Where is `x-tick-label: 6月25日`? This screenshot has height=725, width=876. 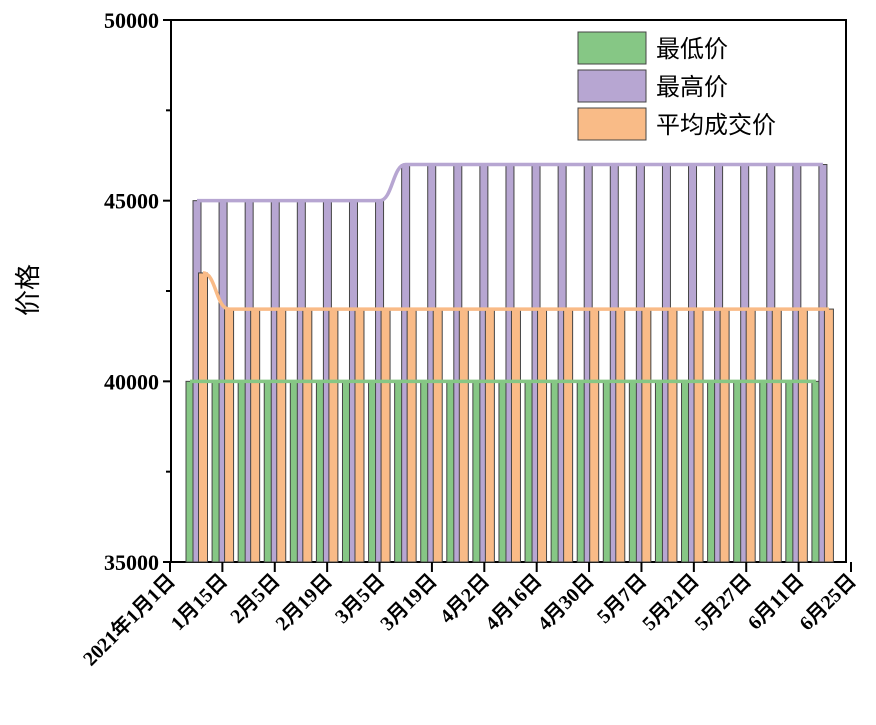 x-tick-label: 6月25日 is located at coordinates (827, 602).